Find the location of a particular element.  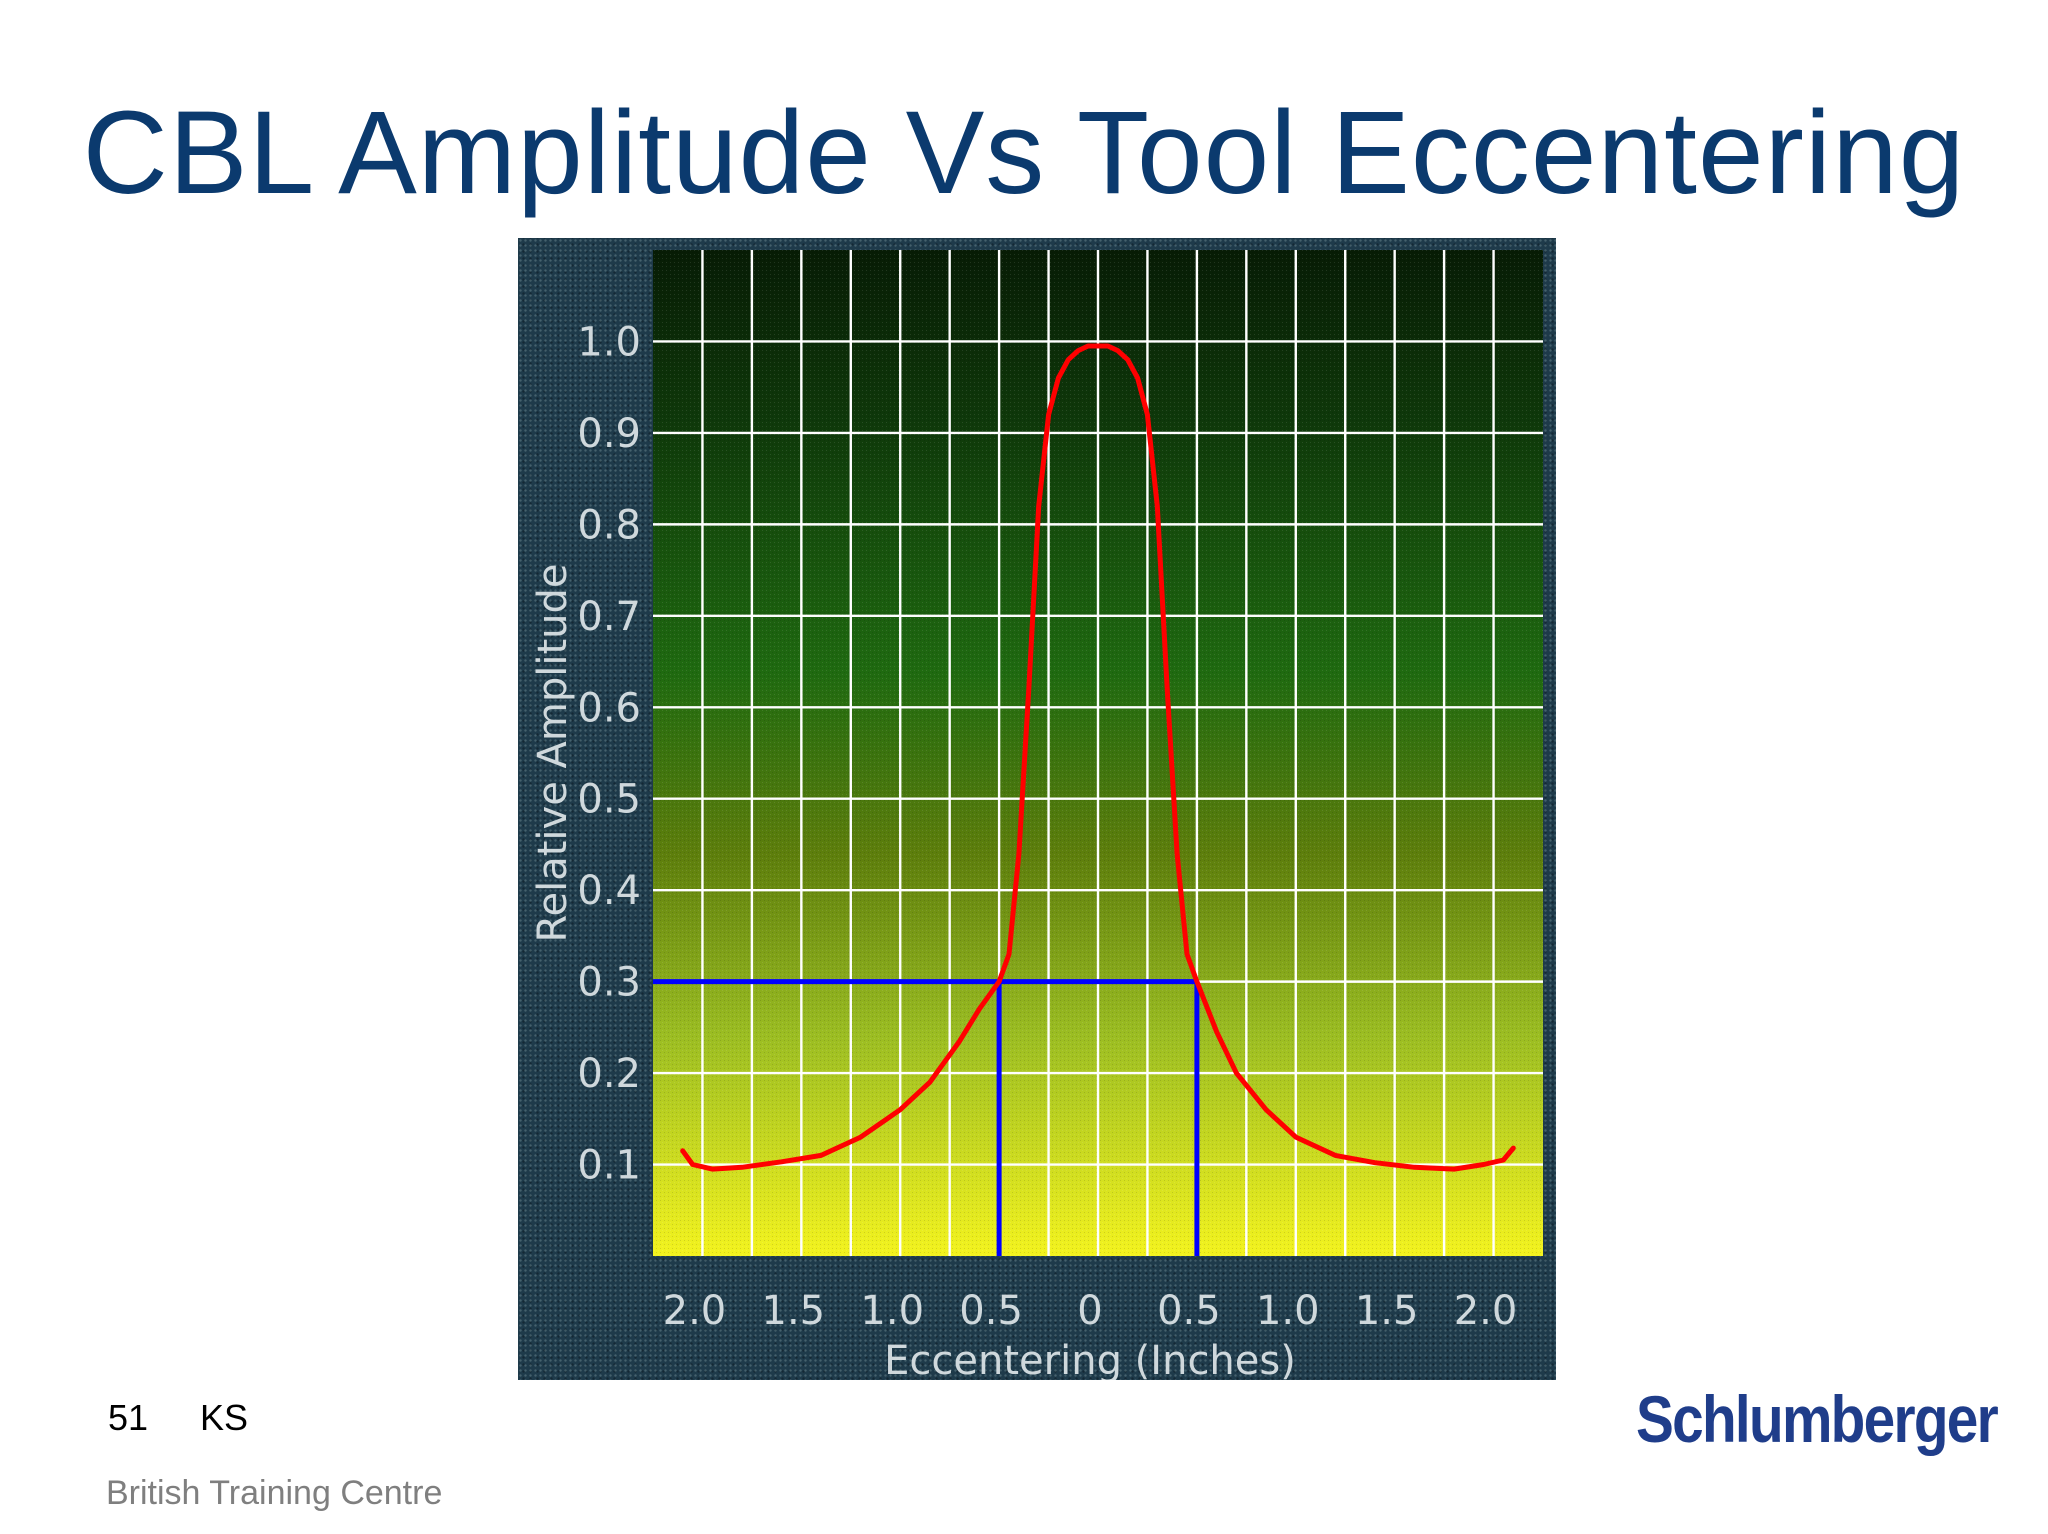

y-tick-label: 0.1 is located at coordinates (609, 1166).